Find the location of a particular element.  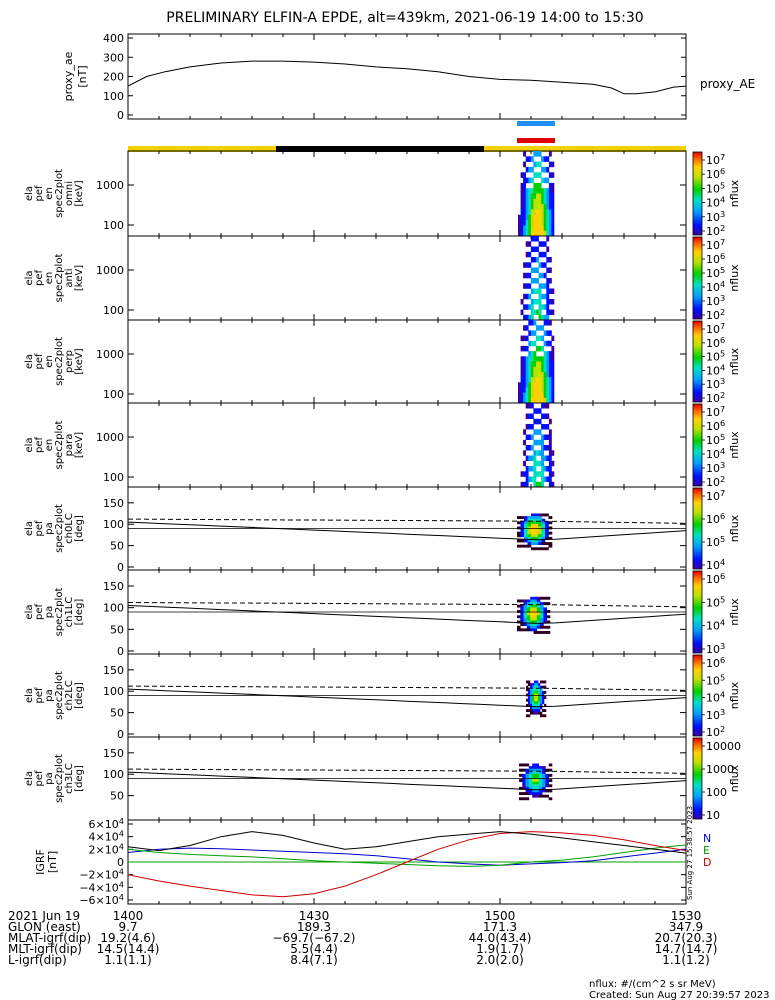

y-axis-label-line: pa is located at coordinates (49, 778).